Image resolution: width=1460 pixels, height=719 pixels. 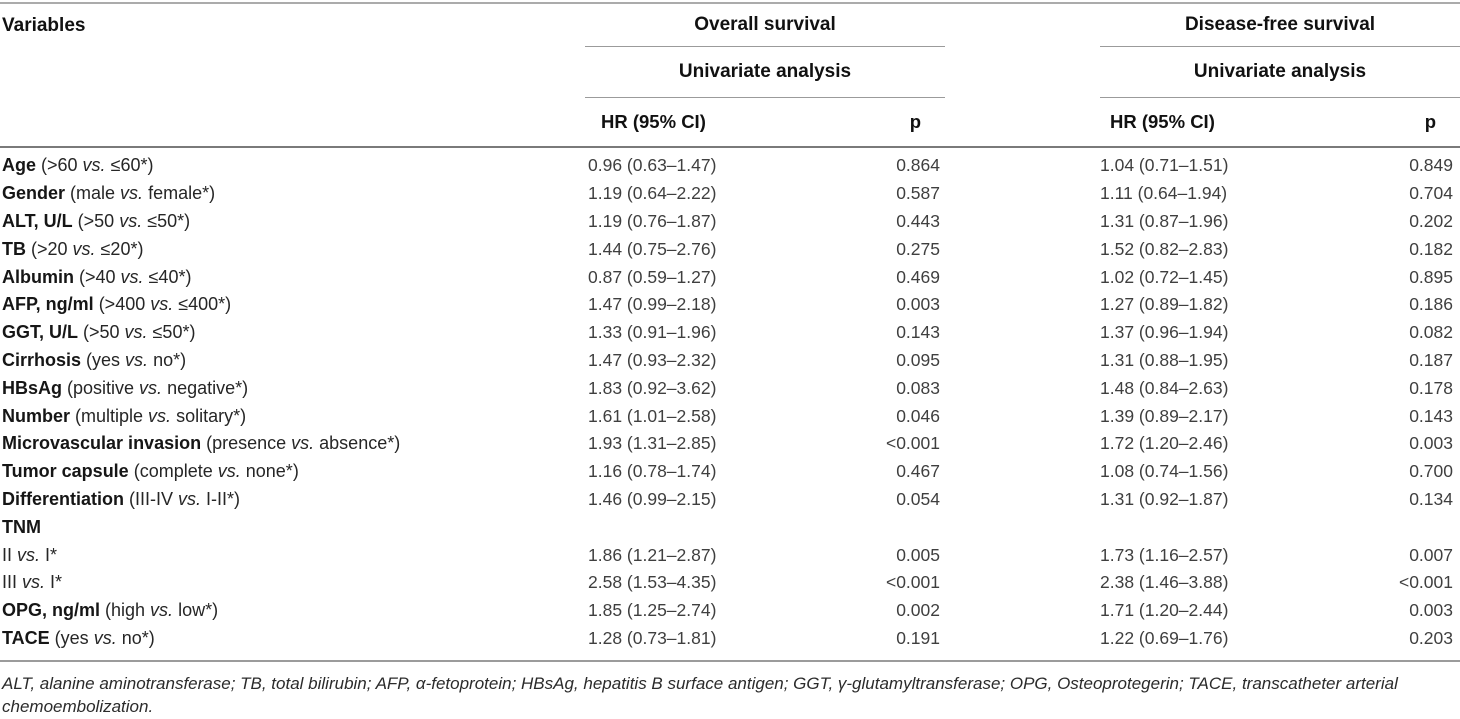 I want to click on os-p-cell: 0.443, so click(x=918, y=220).